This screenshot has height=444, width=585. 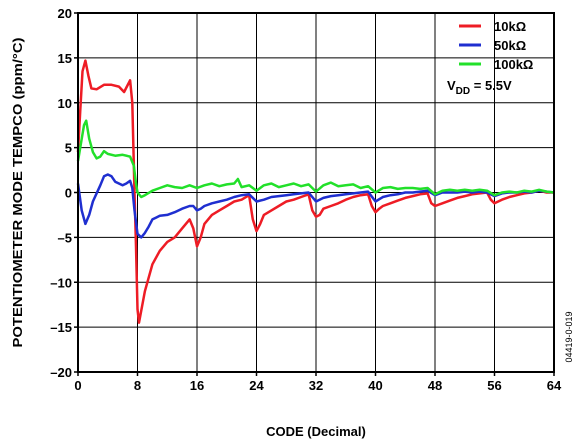 I want to click on legend-label: 100kΩ, so click(x=513, y=64).